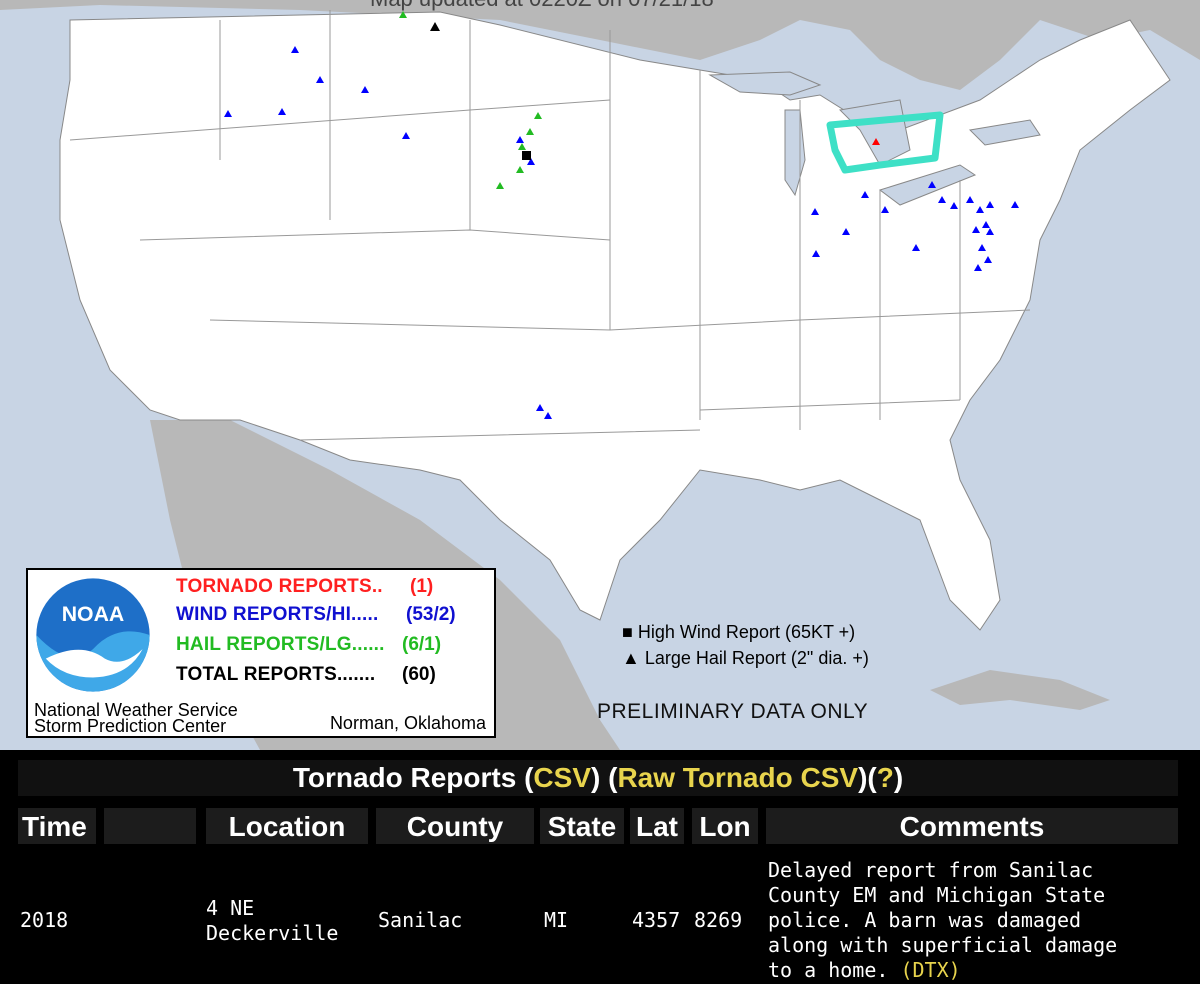 This screenshot has width=1200, height=984. I want to click on row-state: MI, so click(556, 920).